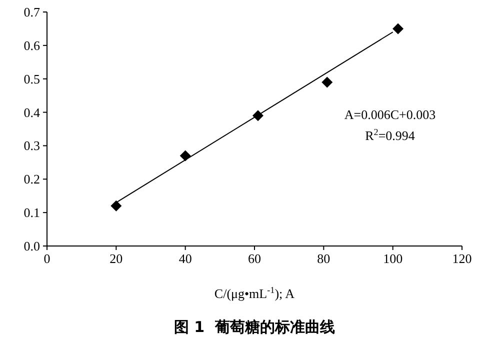 This screenshot has height=344, width=489. What do you see at coordinates (323, 258) in the screenshot?
I see `x-tick-label: 80` at bounding box center [323, 258].